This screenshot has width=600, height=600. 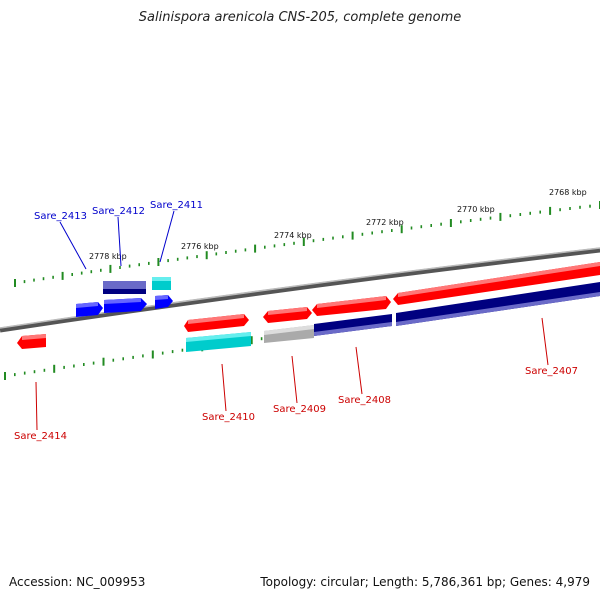 What do you see at coordinates (108, 256) in the screenshot?
I see `kbp-label-2778: 2778 kbp` at bounding box center [108, 256].